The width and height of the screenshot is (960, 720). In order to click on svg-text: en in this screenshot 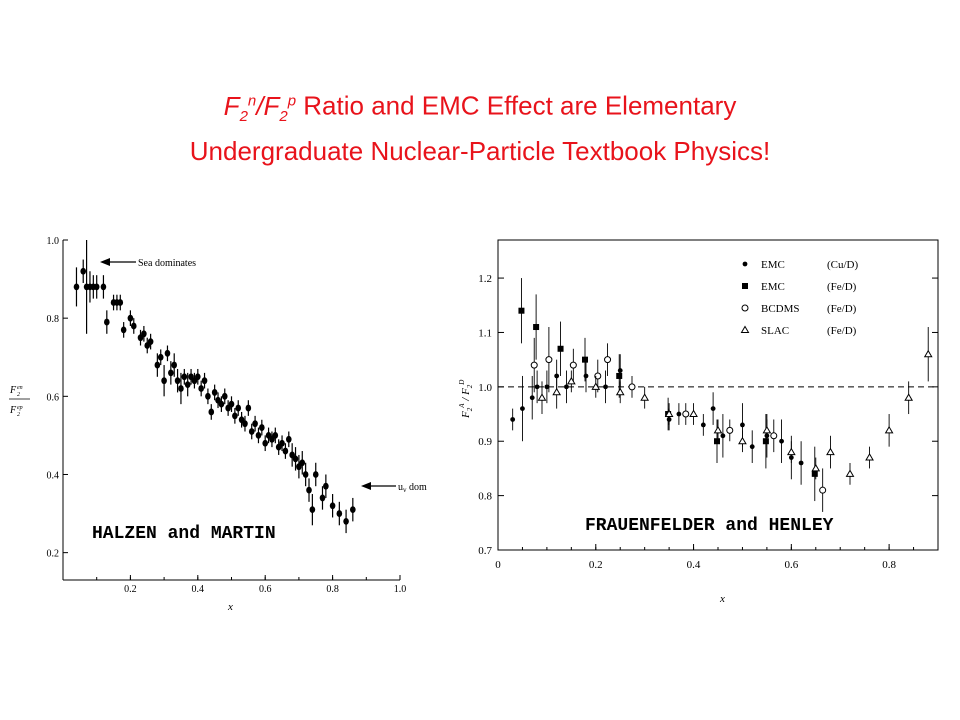, I will do `click(20, 388)`.